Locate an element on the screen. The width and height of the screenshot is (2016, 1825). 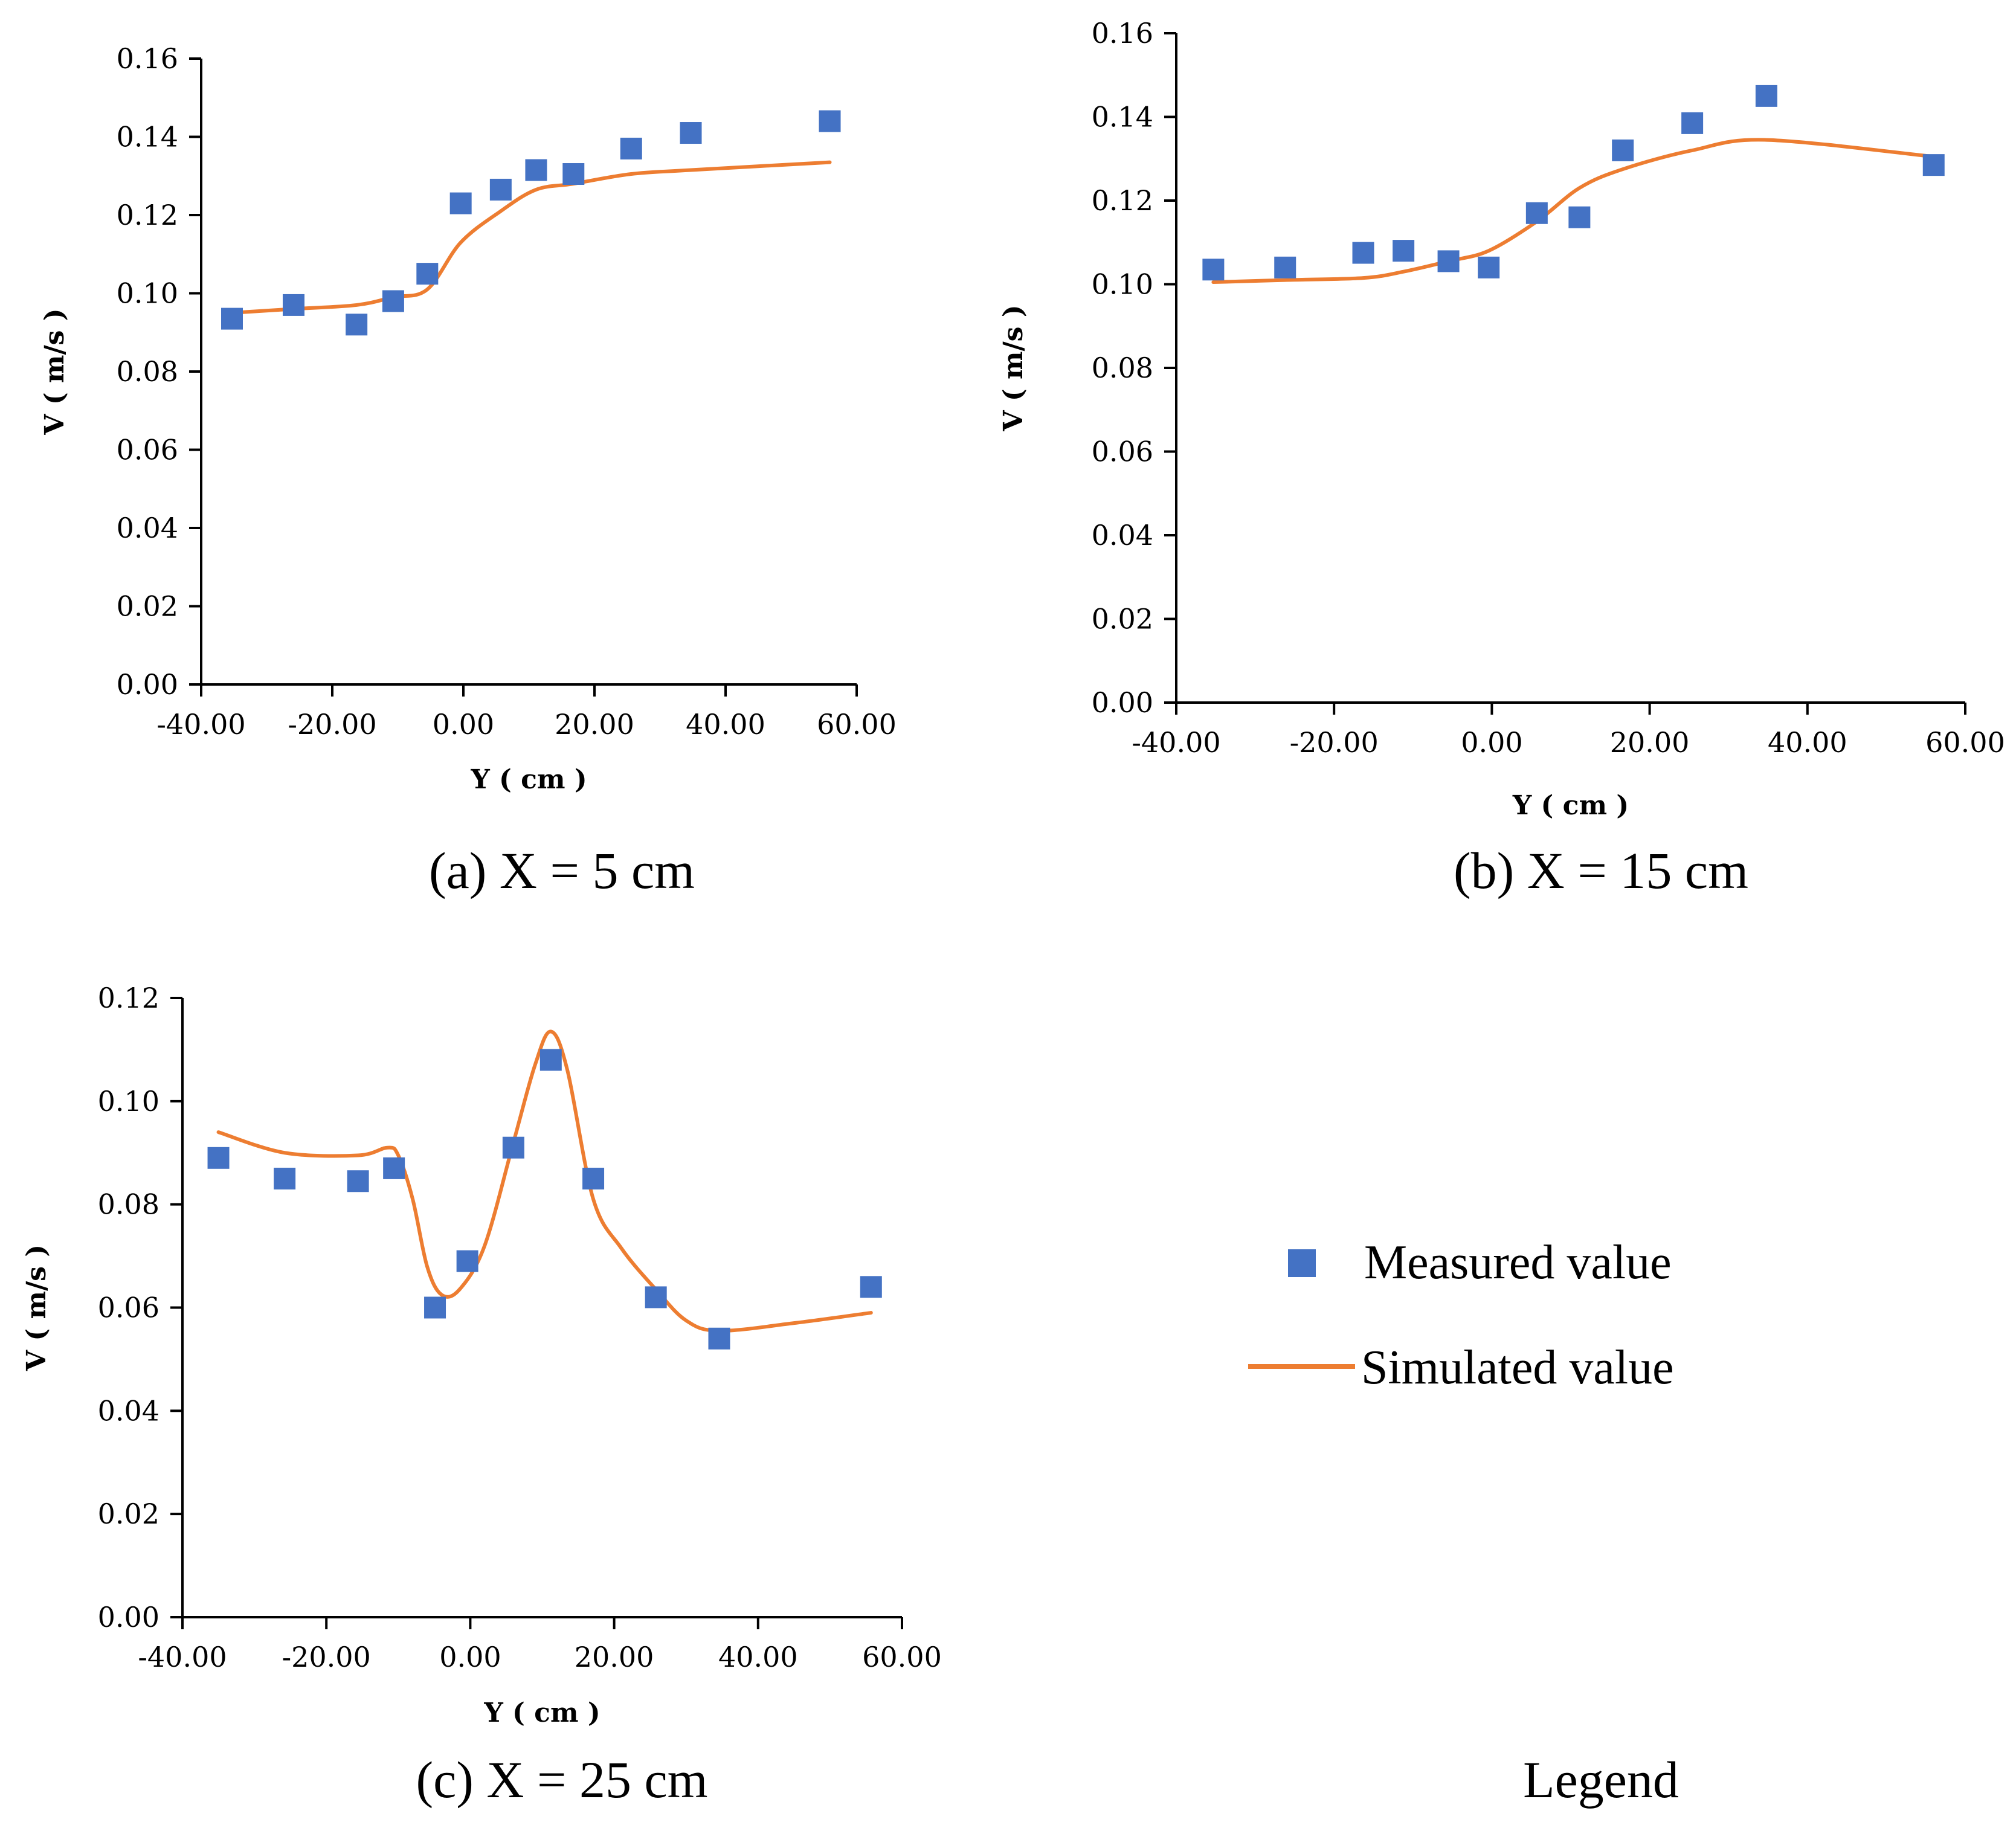
legend-measured-marker is located at coordinates (1302, 1263).